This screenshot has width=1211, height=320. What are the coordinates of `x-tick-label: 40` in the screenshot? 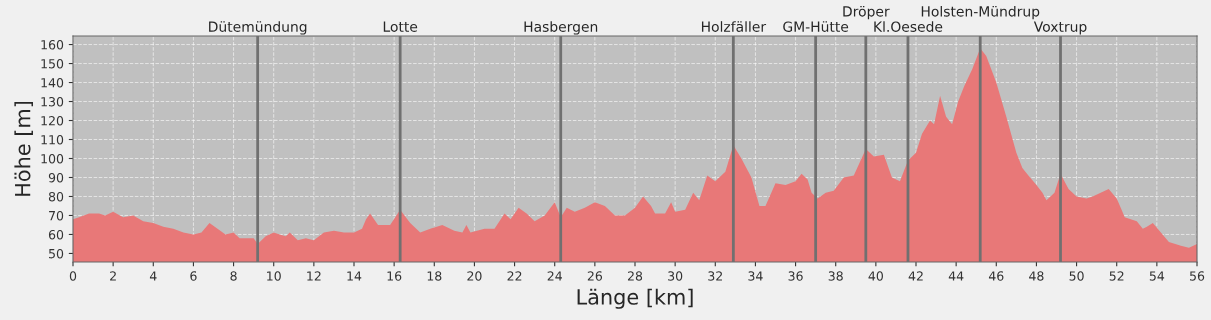 It's located at (875, 276).